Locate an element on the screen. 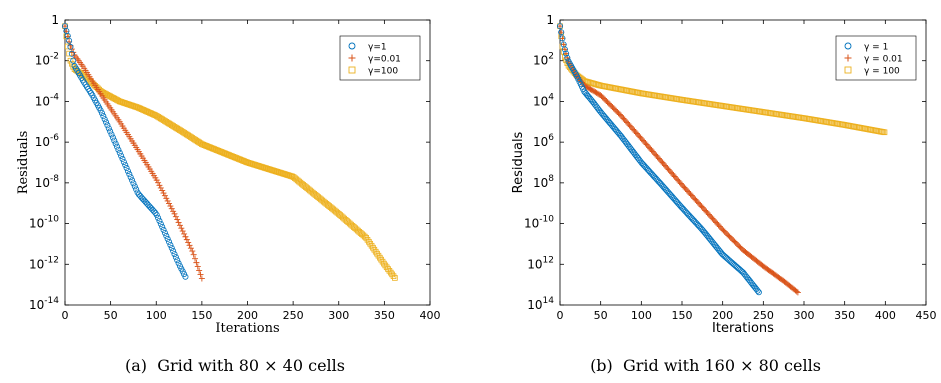  legend-label: γ = 1 is located at coordinates (876, 48).